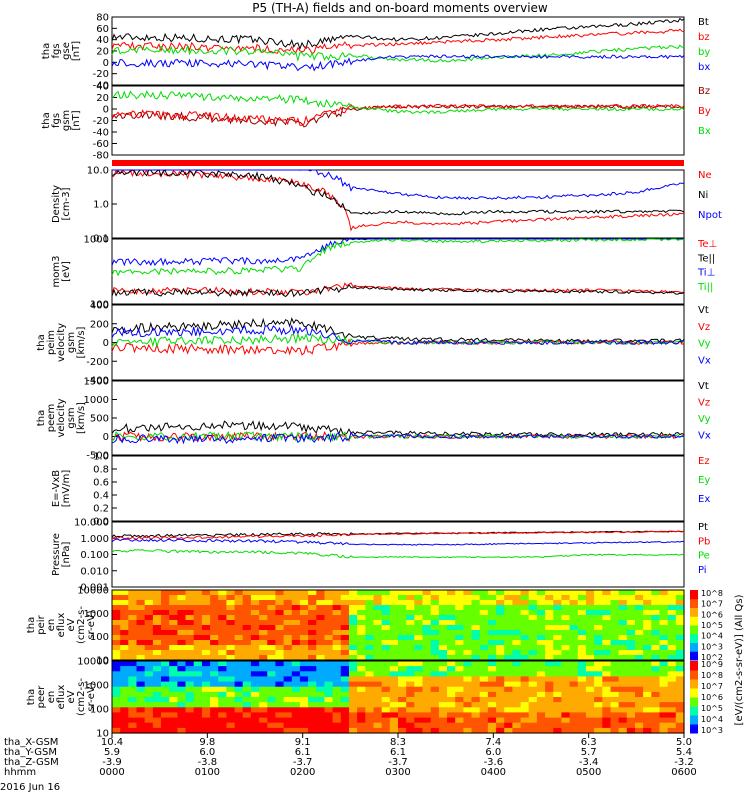 The height and width of the screenshot is (800, 750). What do you see at coordinates (61, 625) in the screenshot?
I see `ylabel-line: eflux` at bounding box center [61, 625].